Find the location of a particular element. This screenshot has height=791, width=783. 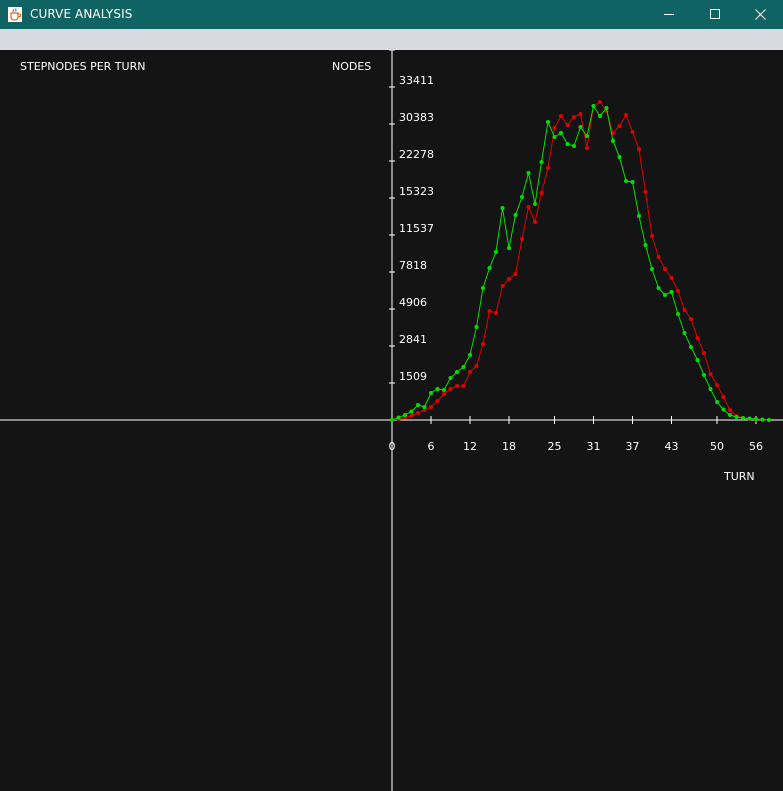

y-tick-label: 7818 is located at coordinates (413, 265).